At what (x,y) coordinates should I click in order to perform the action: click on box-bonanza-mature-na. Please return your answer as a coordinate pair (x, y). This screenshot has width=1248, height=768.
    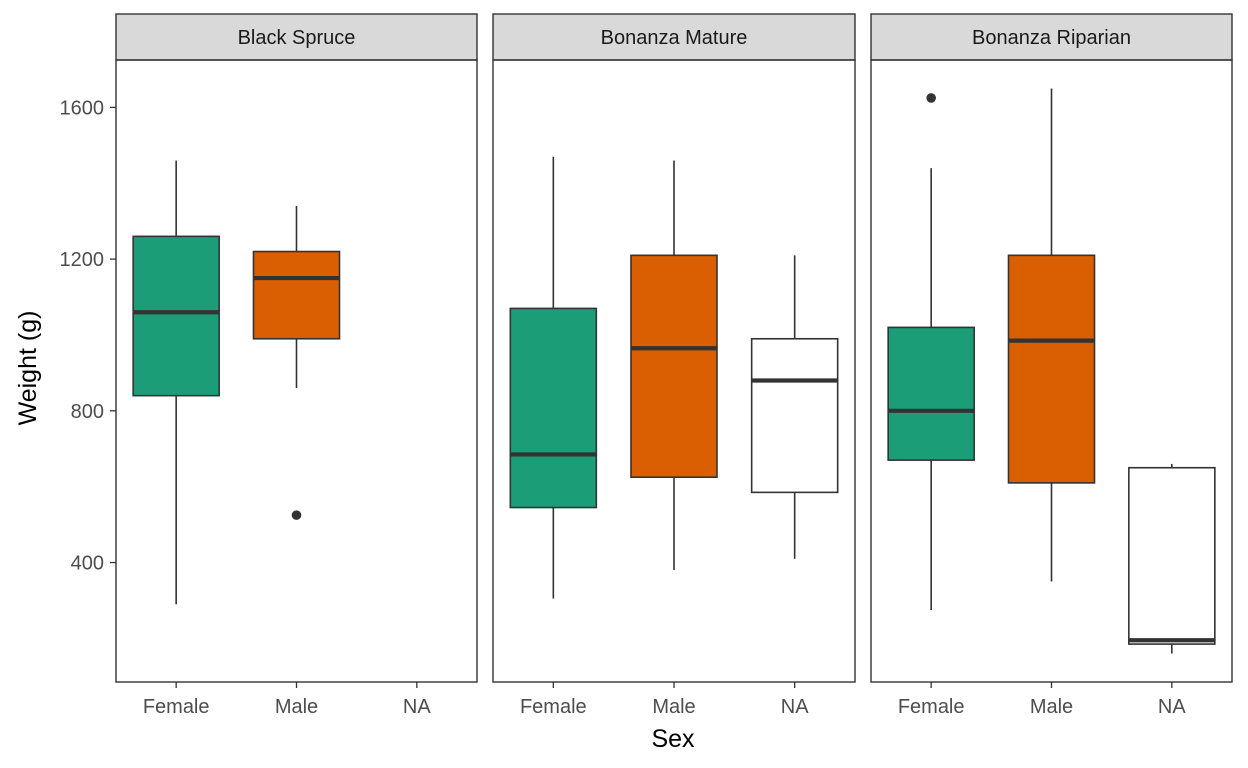
    Looking at the image, I should click on (794, 407).